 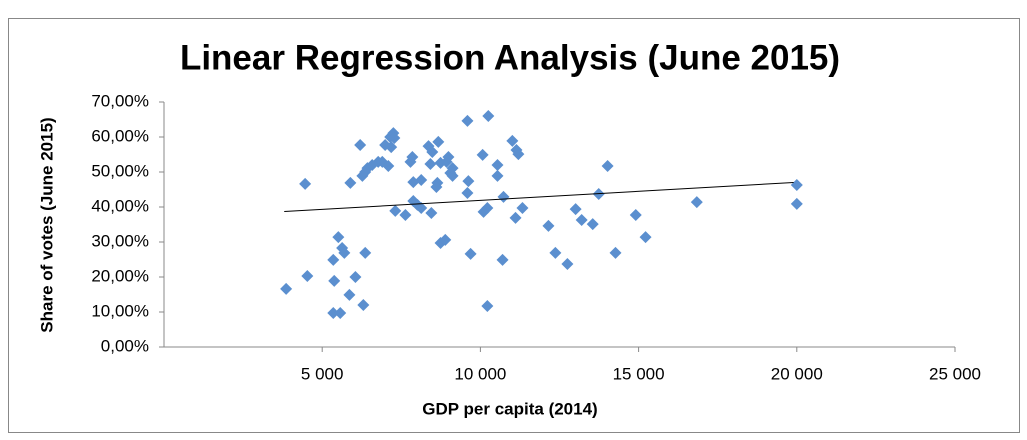 I want to click on y-axis-title: Share of votes (June 2015), so click(x=46, y=224).